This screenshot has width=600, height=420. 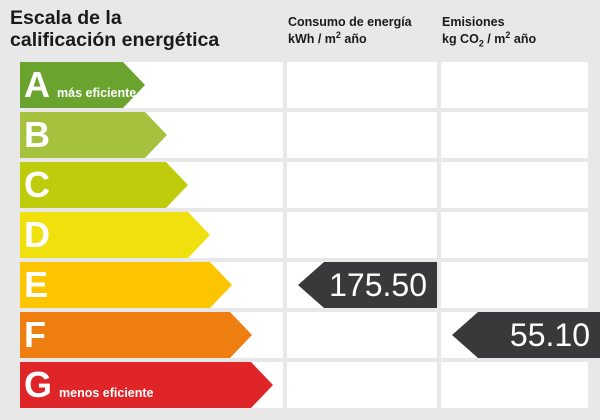 I want to click on scale-cell-c: C, so click(x=151, y=185).